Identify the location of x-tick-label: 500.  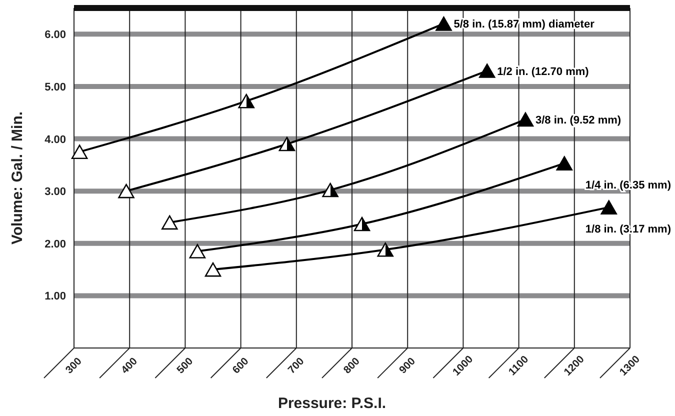
(185, 365).